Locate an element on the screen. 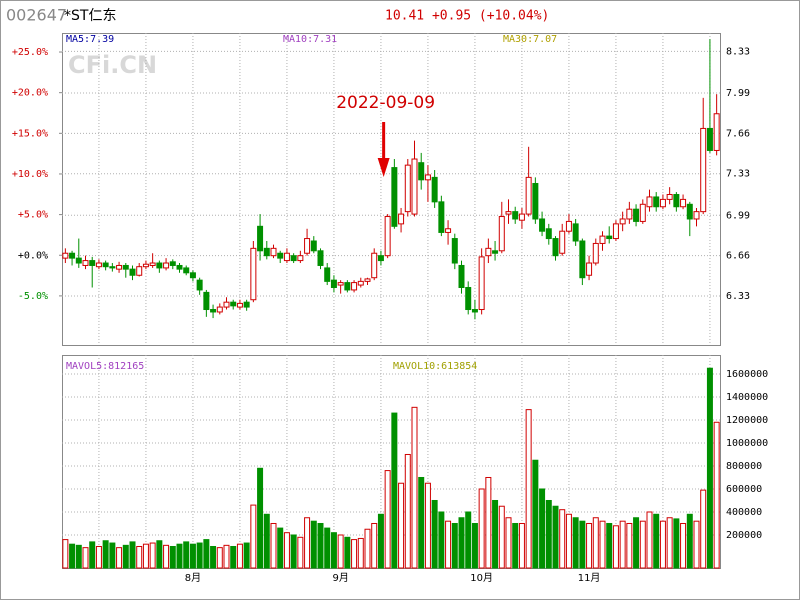 This screenshot has height=600, width=800. y-tick-label: 7.99 is located at coordinates (738, 93).